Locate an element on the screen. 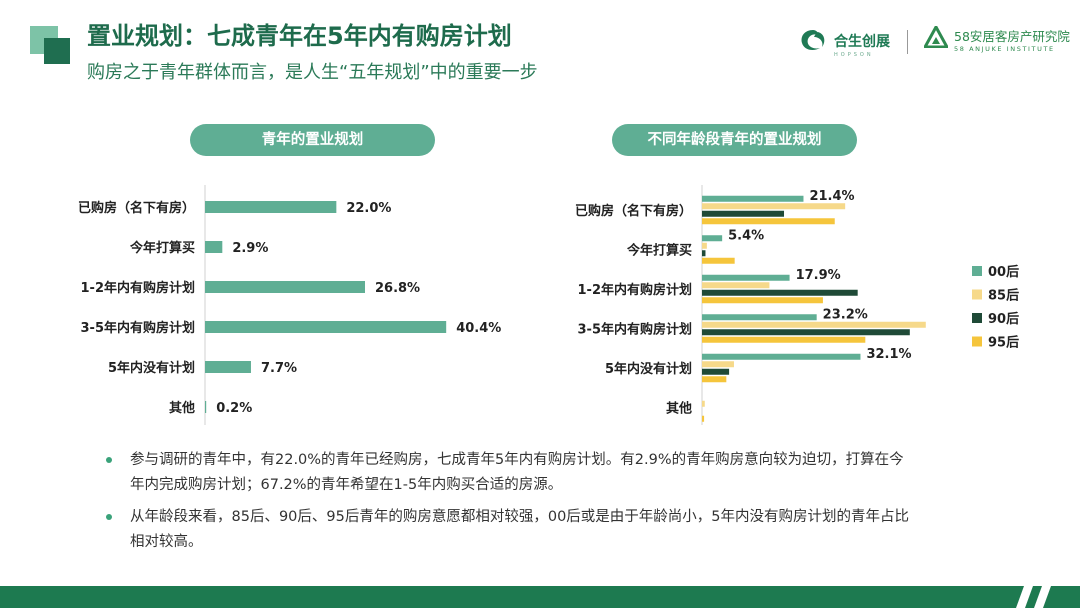 The height and width of the screenshot is (608, 1080). chart2-legend-label: 00后 is located at coordinates (1003, 272).